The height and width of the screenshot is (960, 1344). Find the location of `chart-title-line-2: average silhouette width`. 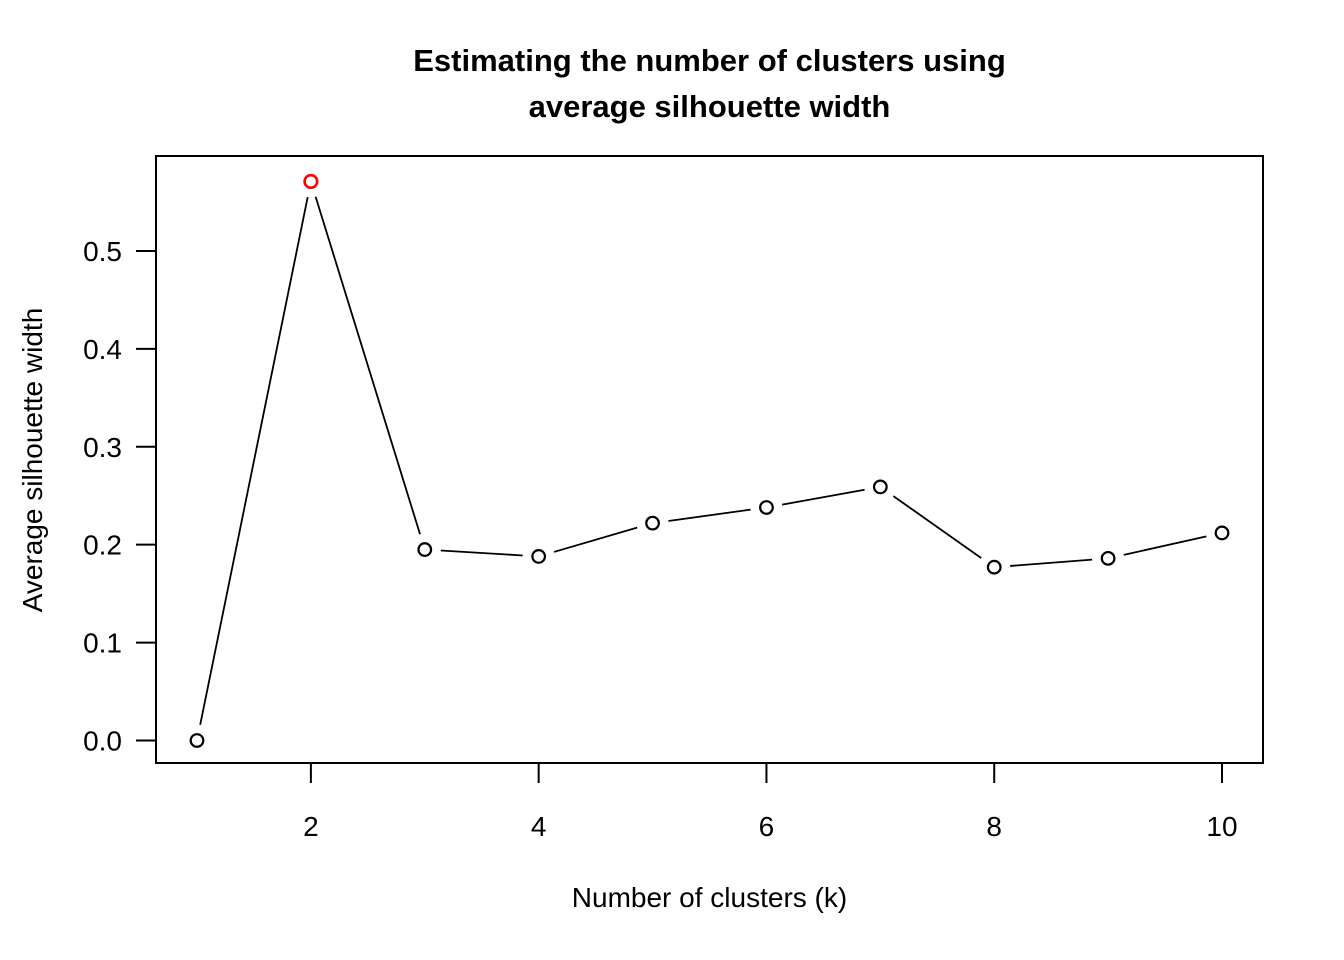

chart-title-line-2: average silhouette width is located at coordinates (709, 106).